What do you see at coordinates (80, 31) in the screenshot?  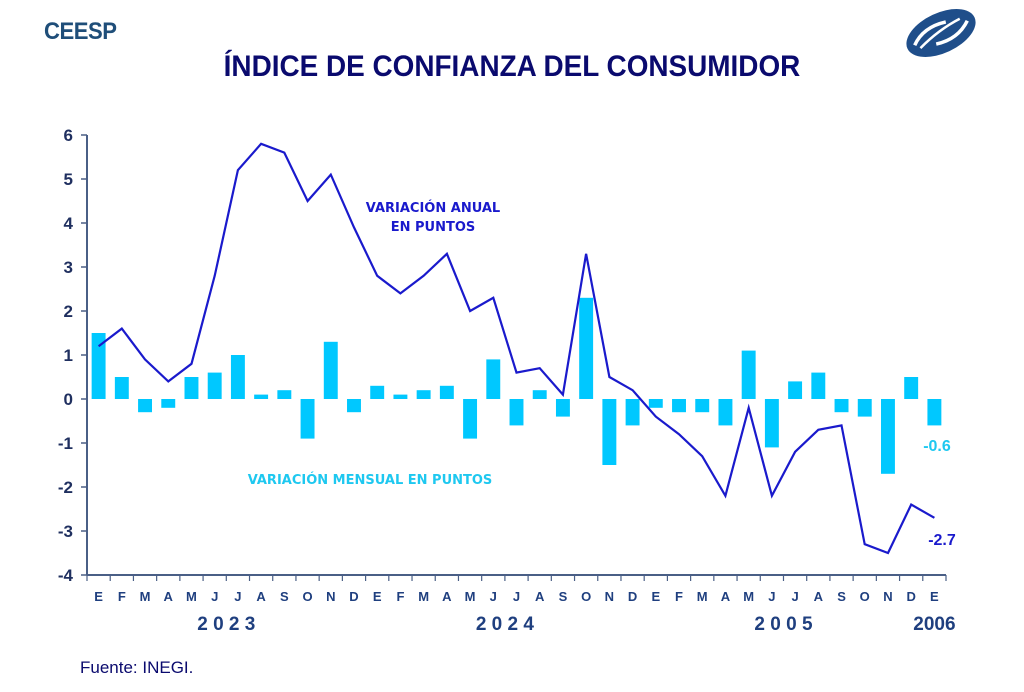 I see `brand-name: CEESP` at bounding box center [80, 31].